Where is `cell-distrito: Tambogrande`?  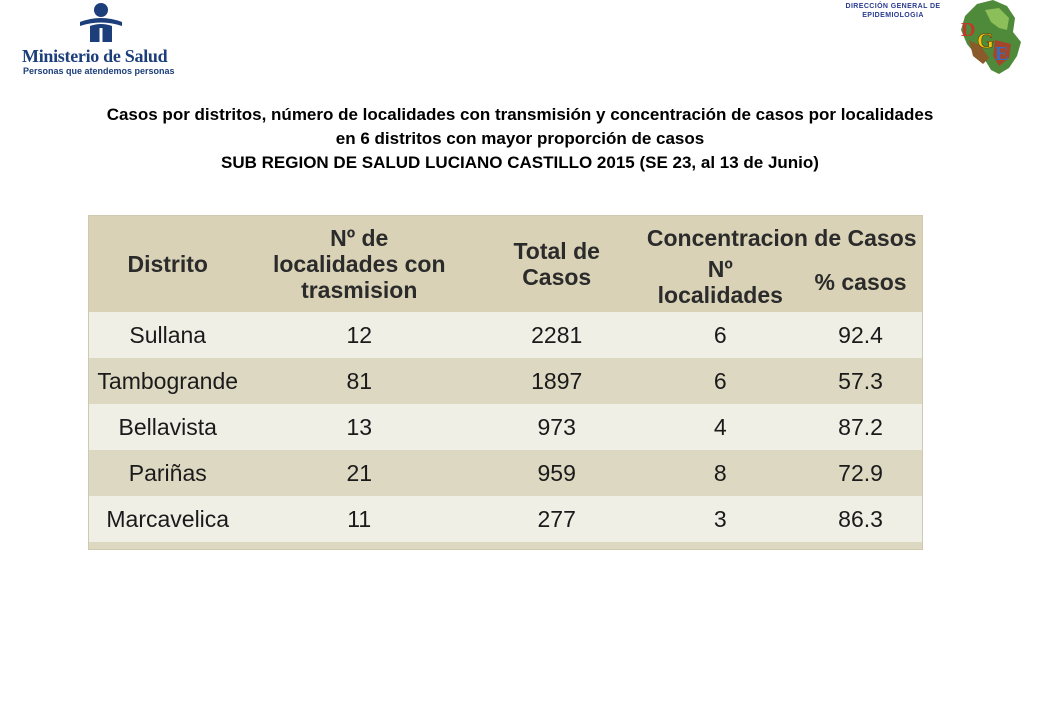
cell-distrito: Tambogrande is located at coordinates (168, 381).